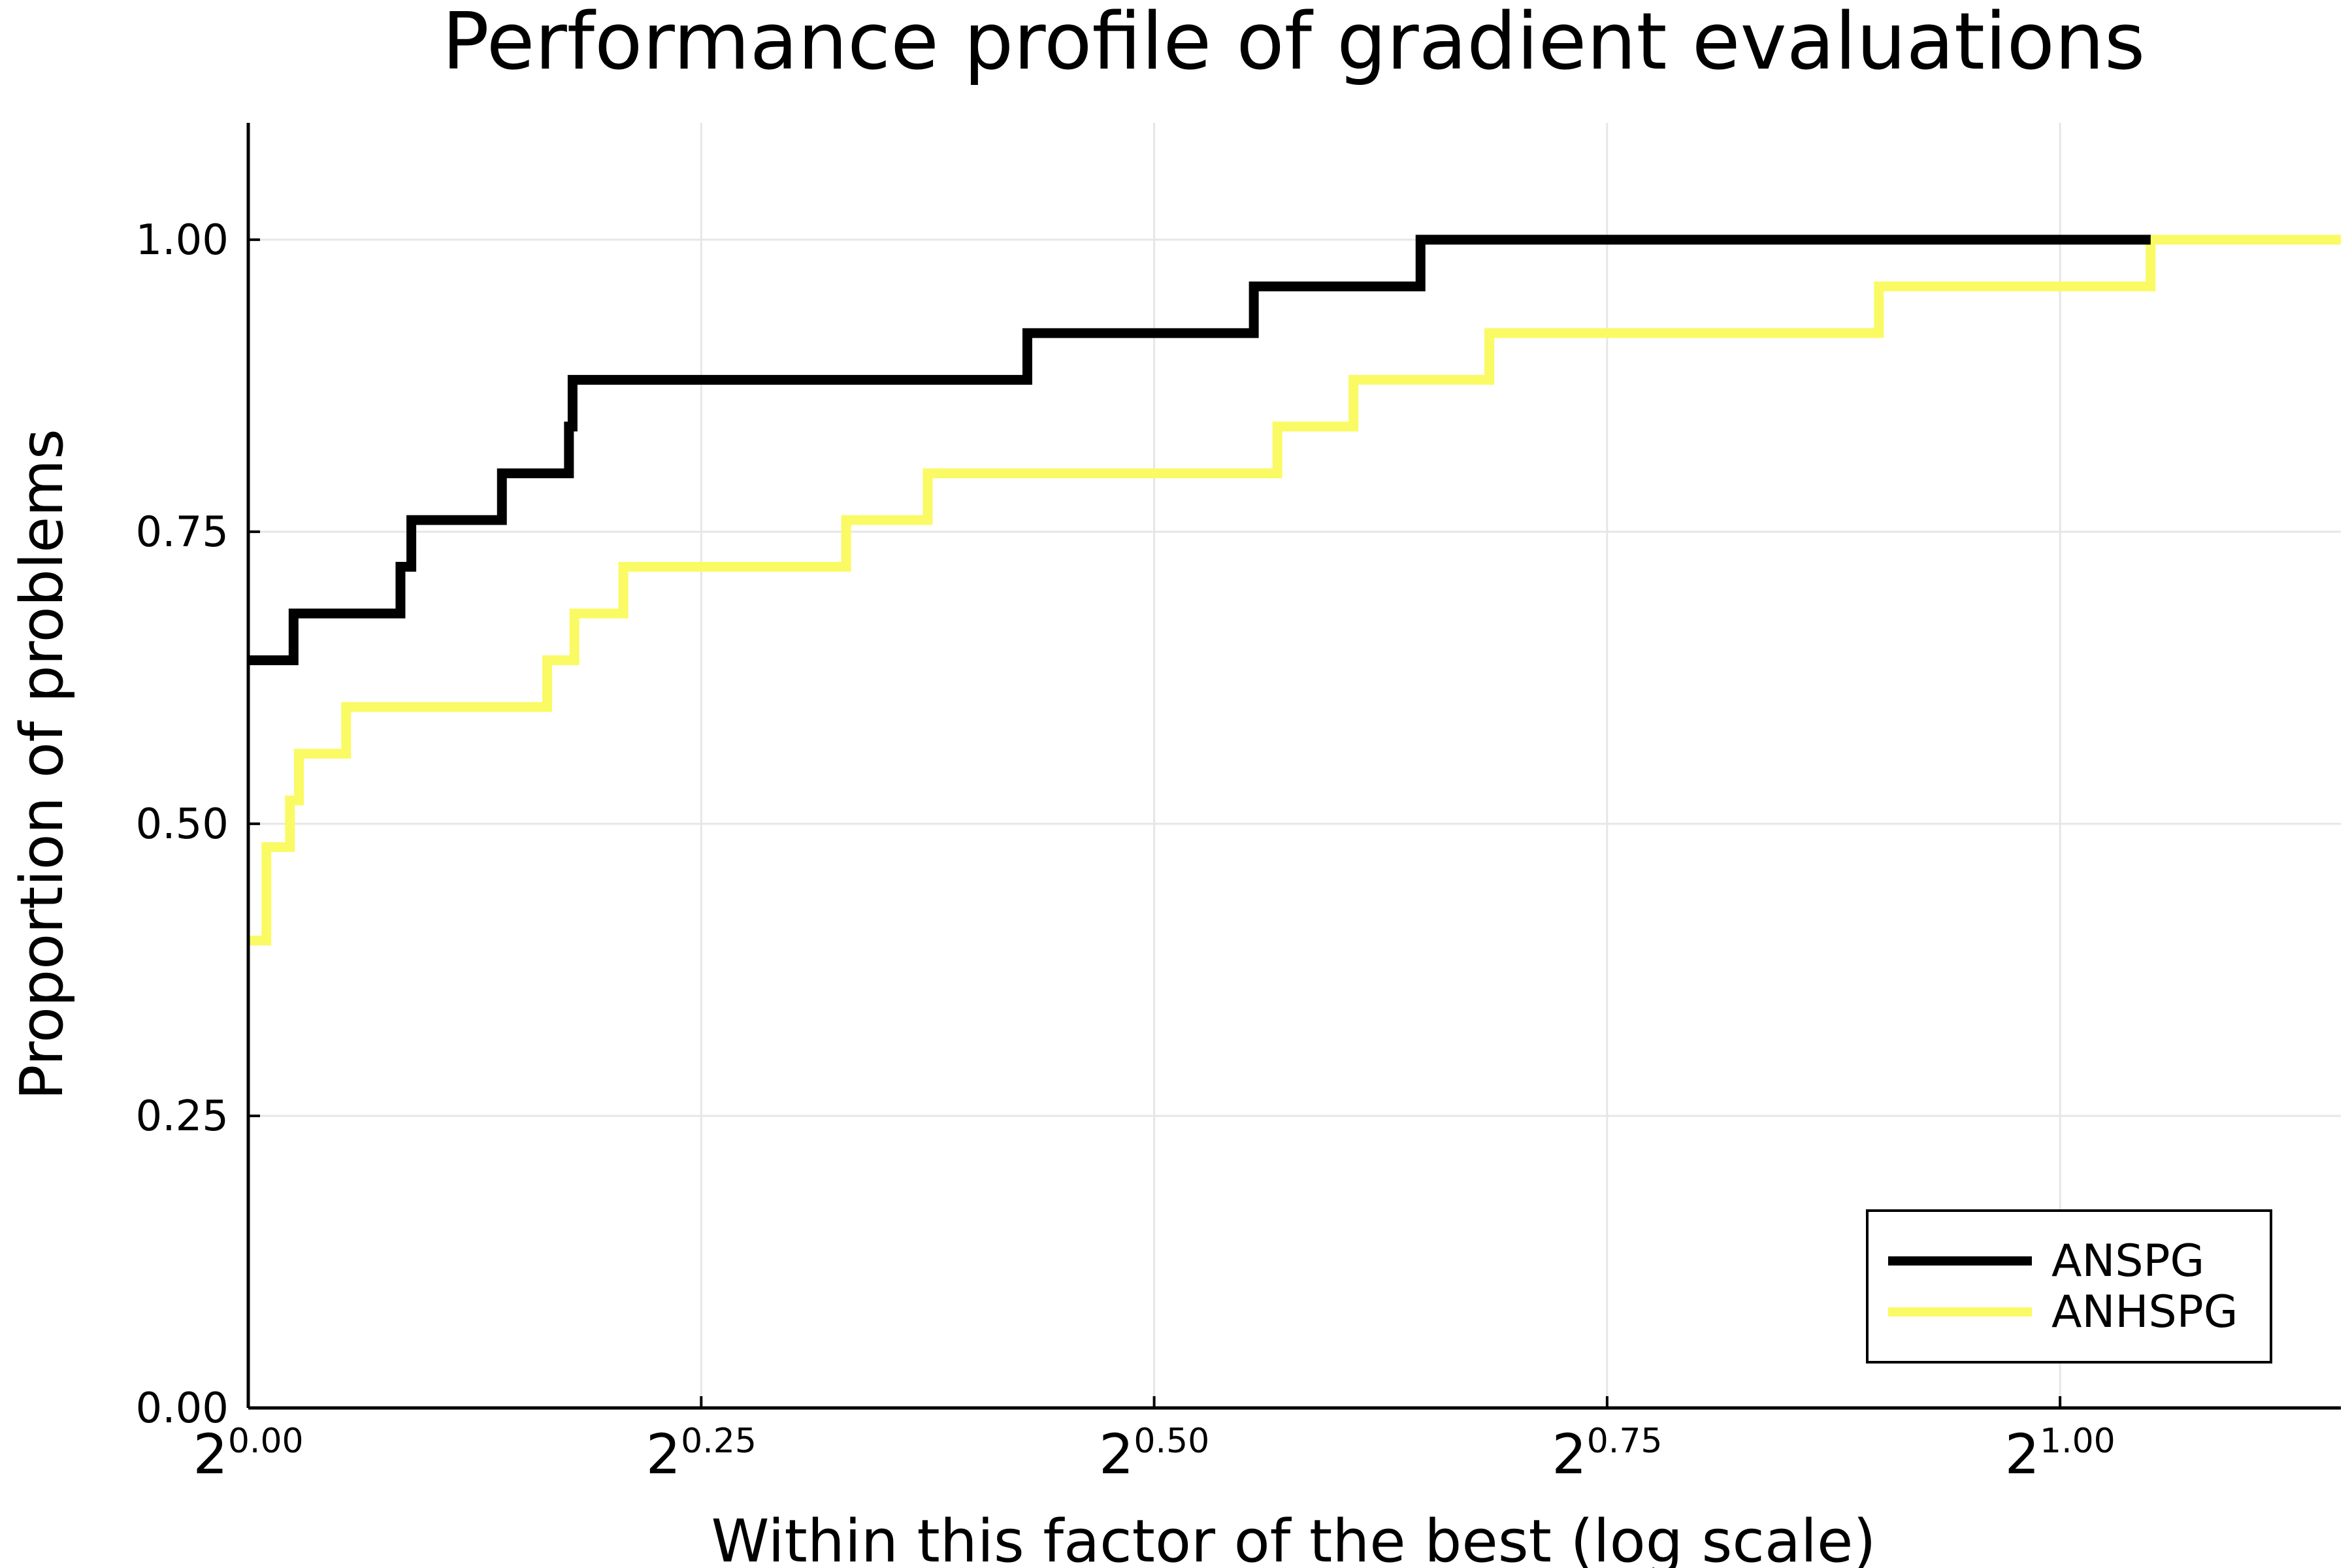 This screenshot has width=2352, height=1568. Describe the element at coordinates (182, 824) in the screenshot. I see `y-tick-label: 0.50` at that location.